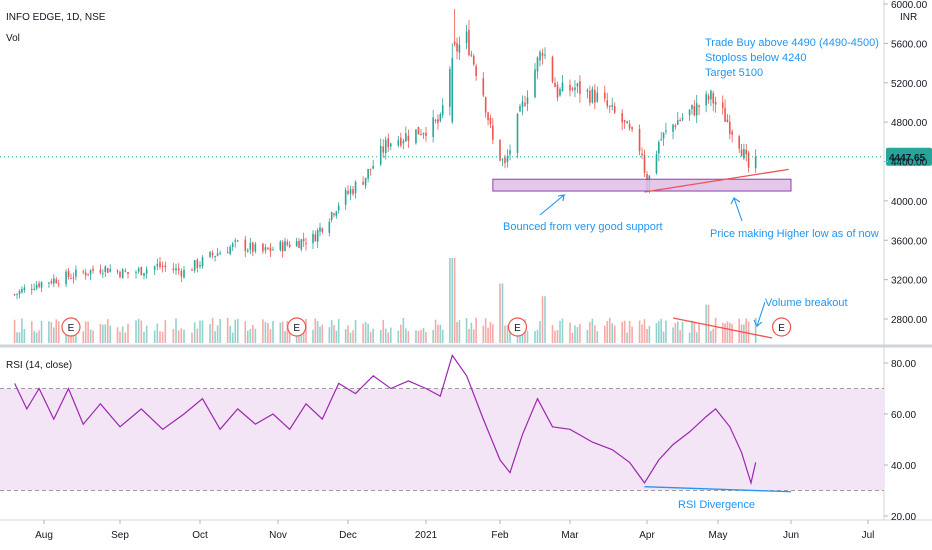 This screenshot has width=932, height=550. What do you see at coordinates (642, 185) in the screenshot?
I see `support-zone-box` at bounding box center [642, 185].